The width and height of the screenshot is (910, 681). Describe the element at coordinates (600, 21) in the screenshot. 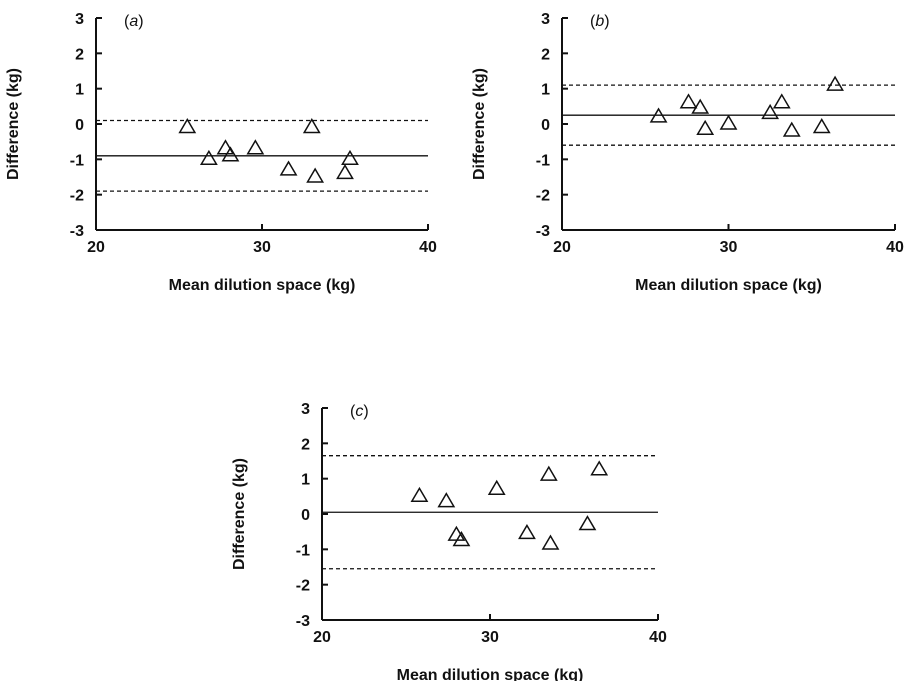

I see `panel-label-b: (b)` at that location.